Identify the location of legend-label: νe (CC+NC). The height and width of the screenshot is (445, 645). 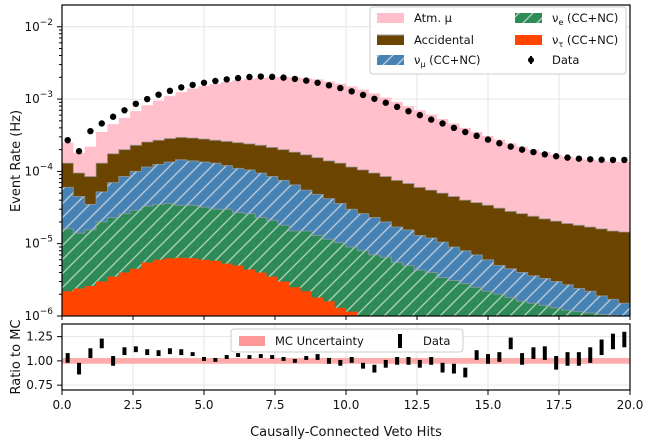
(585, 19).